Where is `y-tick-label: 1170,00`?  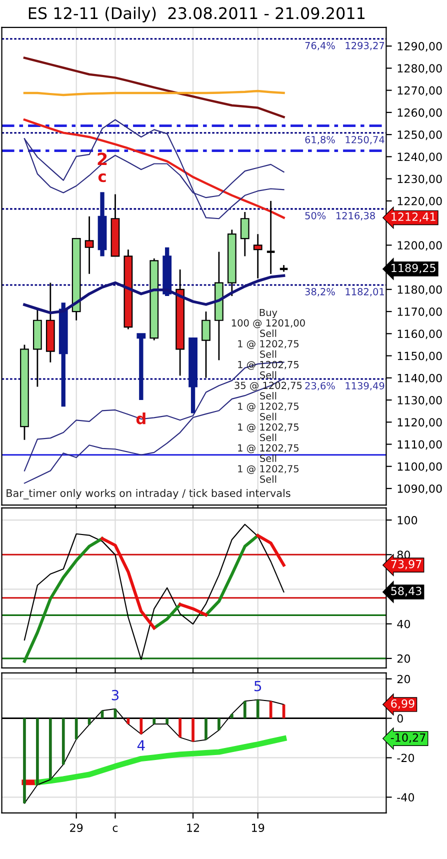
y-tick-label: 1170,00 is located at coordinates (420, 313).